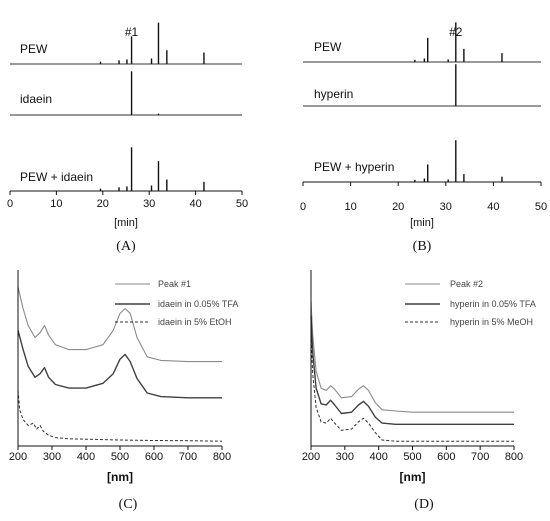 The image size is (550, 521). I want to click on legend-label: hyperin in 0.05% TFA, so click(493, 304).